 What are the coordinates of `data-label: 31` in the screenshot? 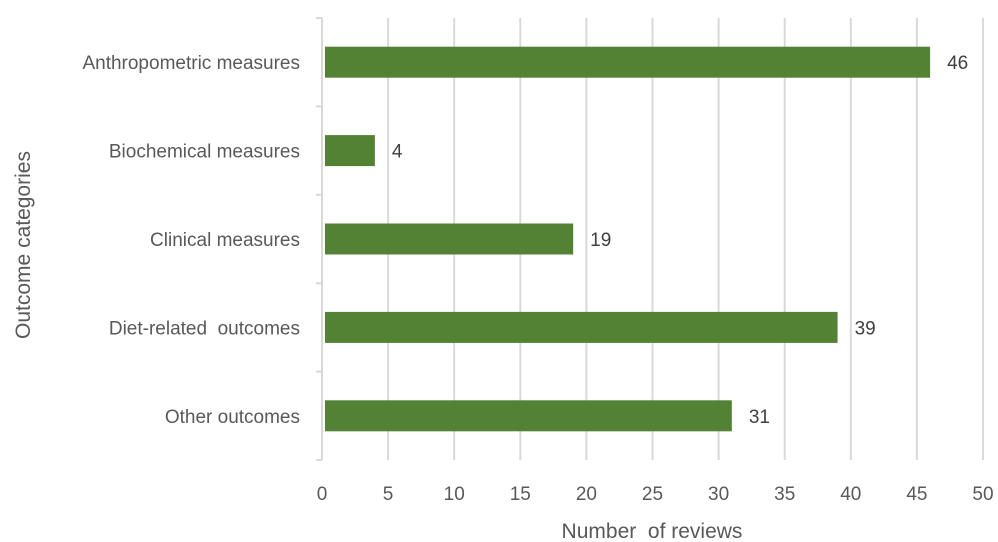 It's located at (759, 417).